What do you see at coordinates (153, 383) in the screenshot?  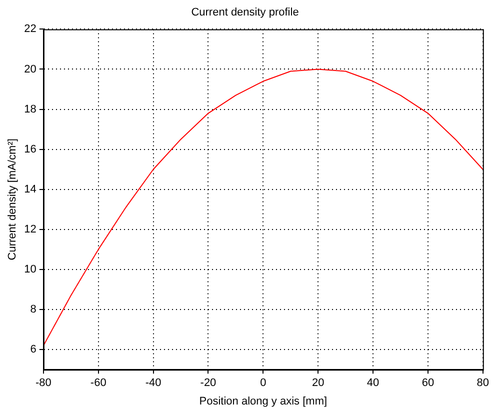 I see `x-tick-label: -40` at bounding box center [153, 383].